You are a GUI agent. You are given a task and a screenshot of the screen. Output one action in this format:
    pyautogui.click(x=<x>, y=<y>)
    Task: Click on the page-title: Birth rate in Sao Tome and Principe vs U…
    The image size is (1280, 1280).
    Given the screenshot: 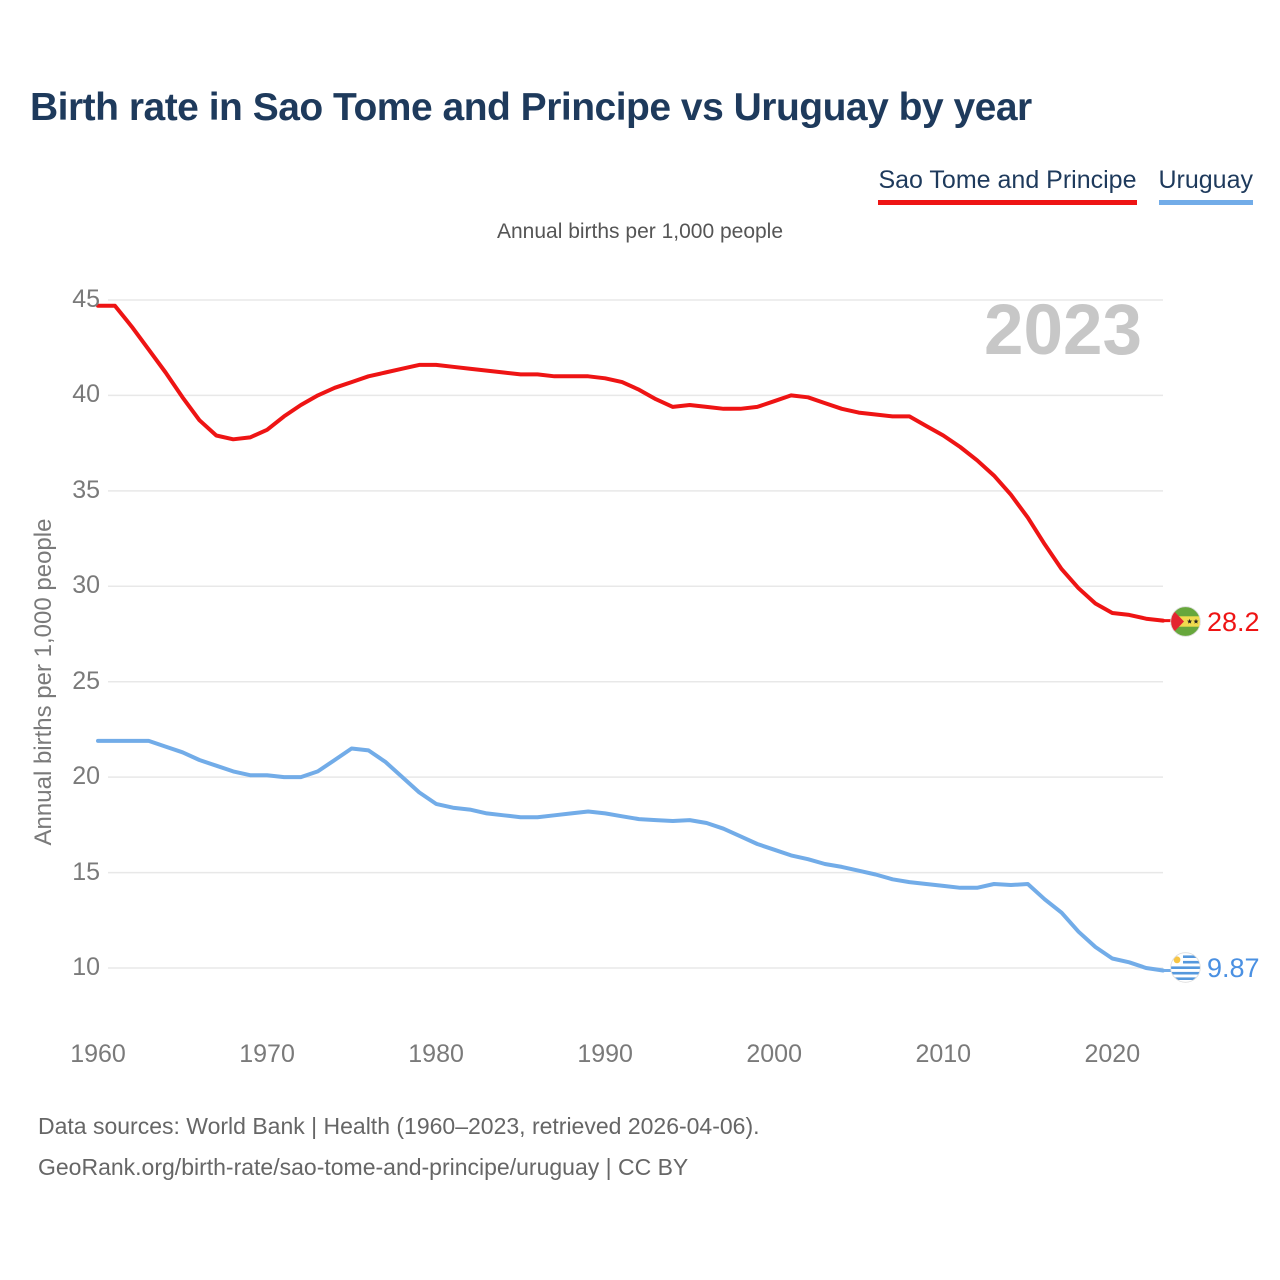 What is the action you would take?
    pyautogui.click(x=531, y=107)
    